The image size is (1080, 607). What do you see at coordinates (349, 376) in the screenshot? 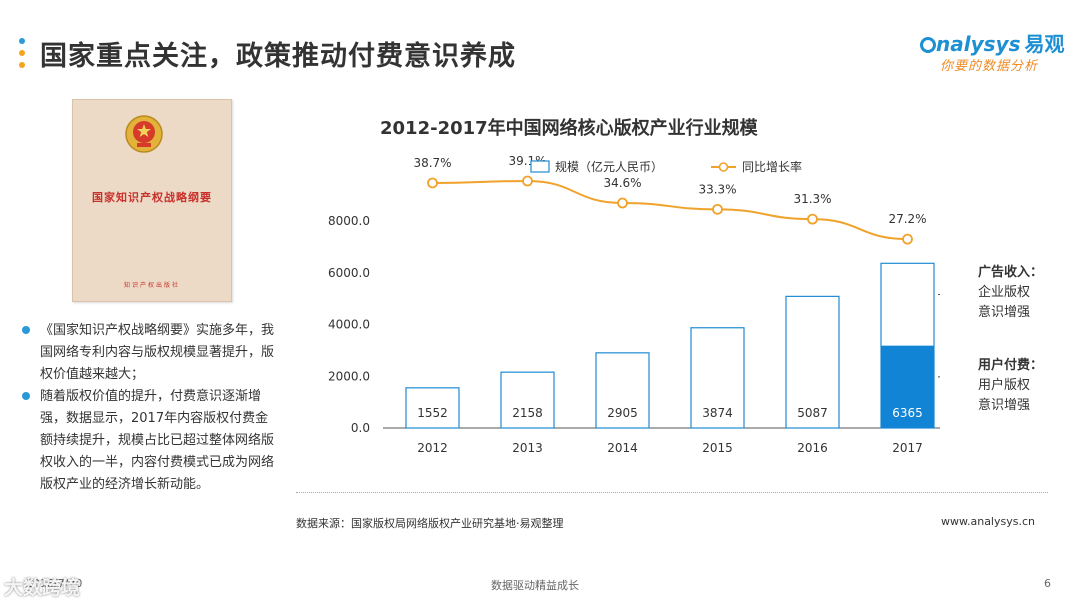
I see `y-tick-label: 2000.0` at bounding box center [349, 376].